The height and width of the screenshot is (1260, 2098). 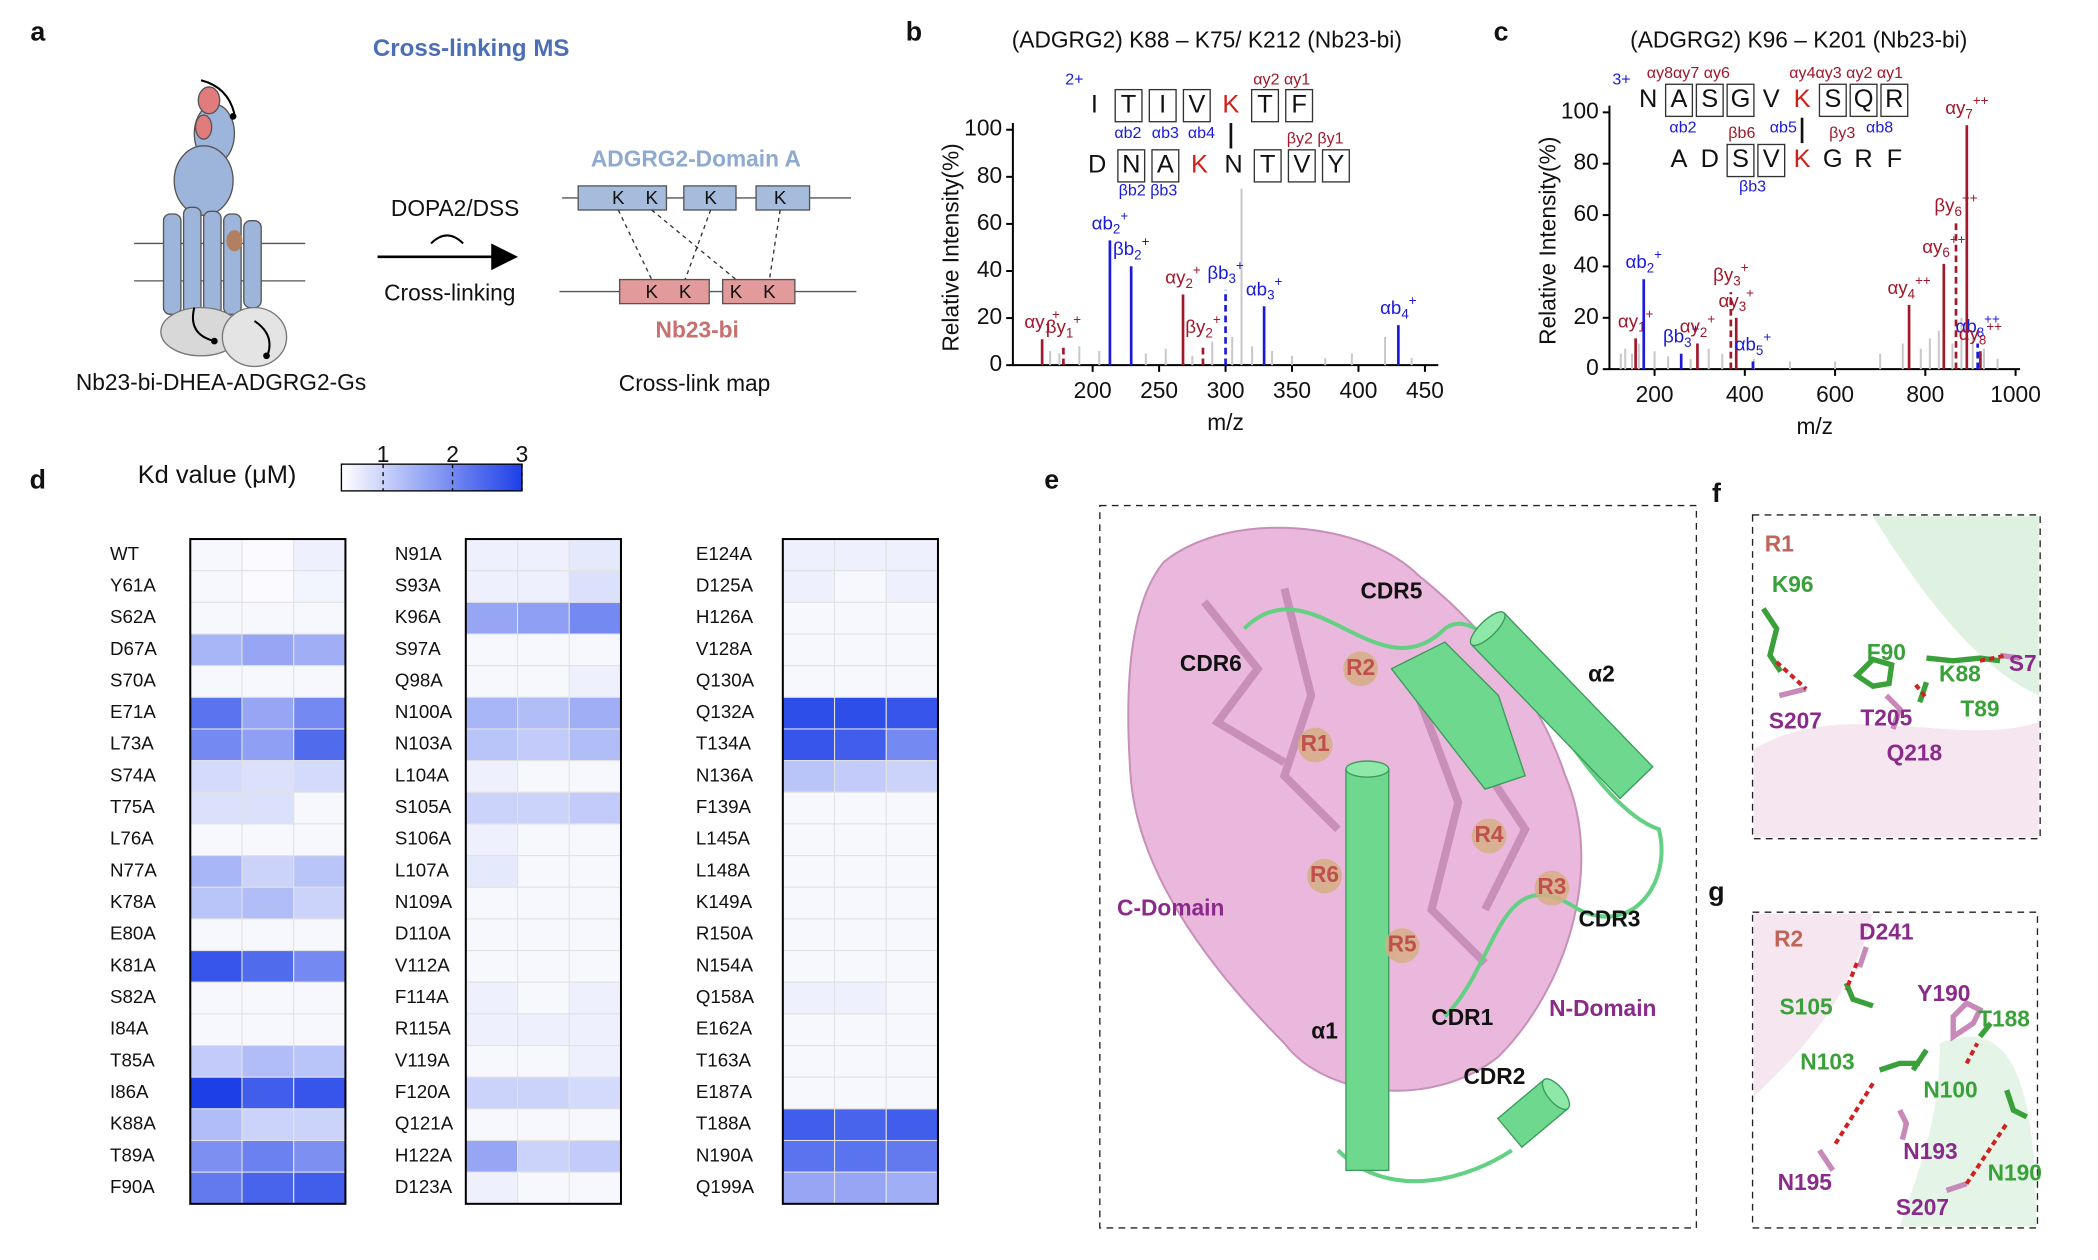 What do you see at coordinates (1912, 293) in the screenshot?
I see `peak-sub: 4` at bounding box center [1912, 293].